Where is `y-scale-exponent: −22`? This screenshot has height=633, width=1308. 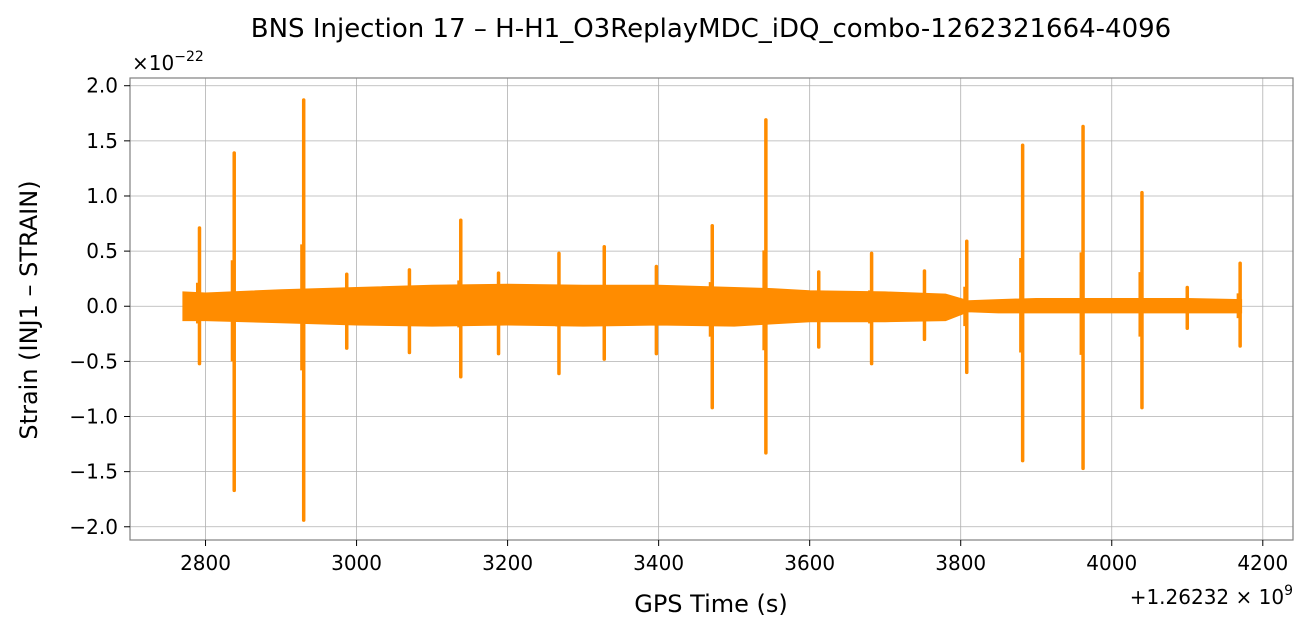 y-scale-exponent: −22 is located at coordinates (189, 57).